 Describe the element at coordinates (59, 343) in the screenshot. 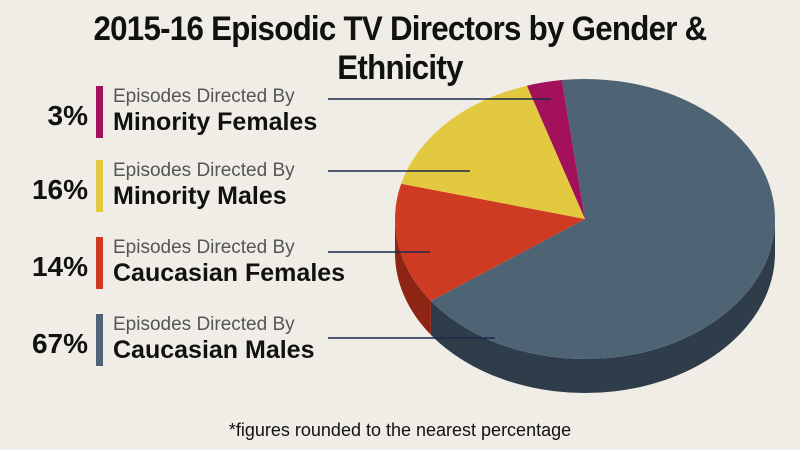

I see `legend-percent: 67%` at that location.